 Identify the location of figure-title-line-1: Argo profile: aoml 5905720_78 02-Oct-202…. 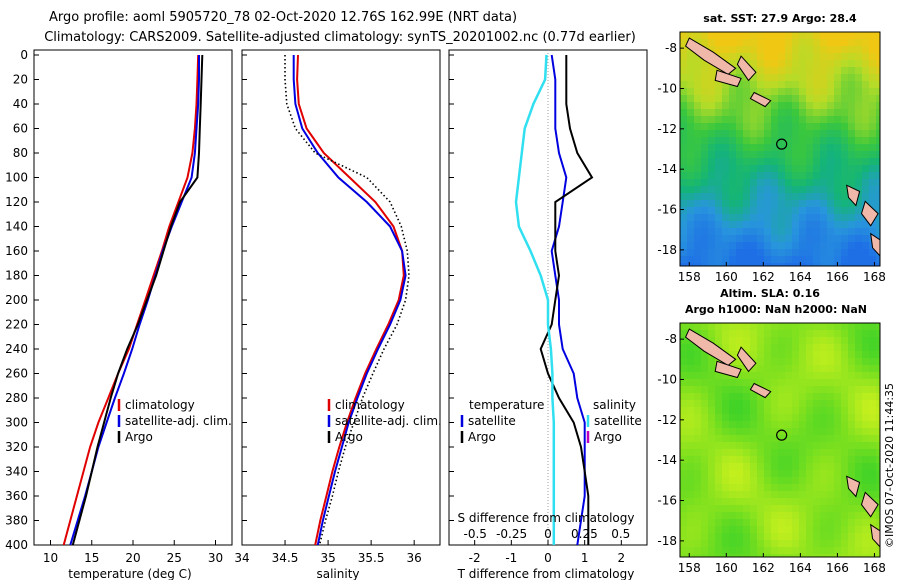
(283, 17).